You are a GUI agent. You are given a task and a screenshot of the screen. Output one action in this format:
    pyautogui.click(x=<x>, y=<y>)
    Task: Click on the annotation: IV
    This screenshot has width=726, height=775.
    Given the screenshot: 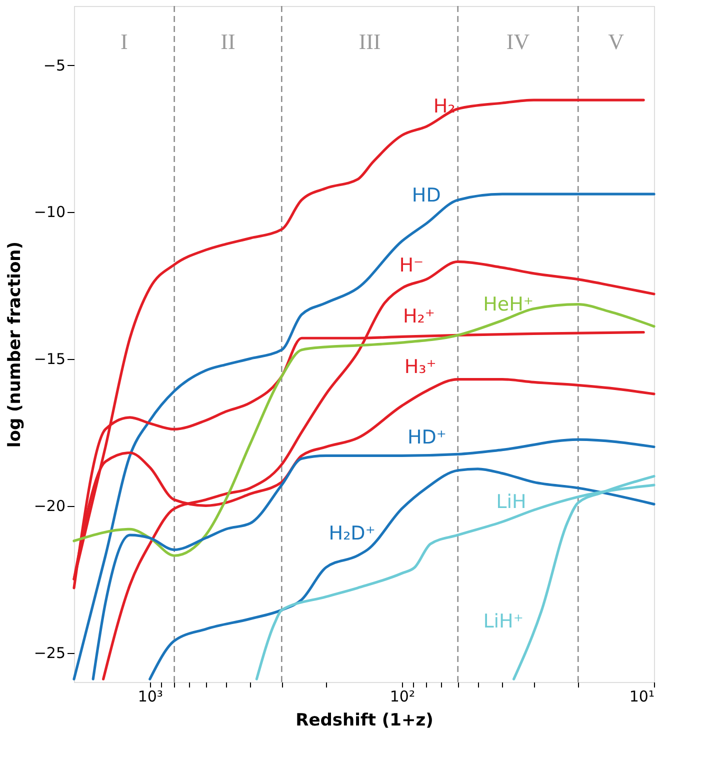 What is the action you would take?
    pyautogui.click(x=518, y=41)
    